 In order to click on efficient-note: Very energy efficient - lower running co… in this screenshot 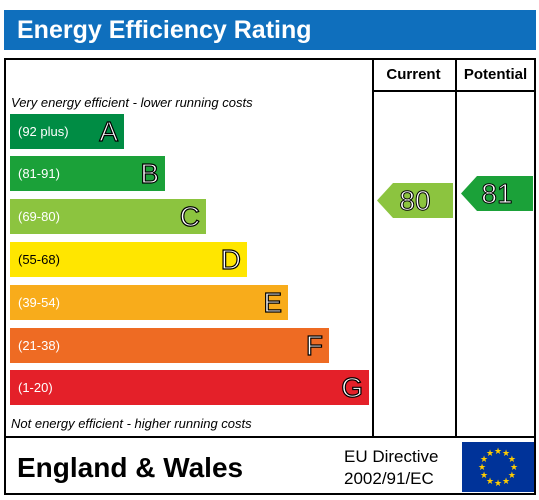, I will do `click(132, 102)`.